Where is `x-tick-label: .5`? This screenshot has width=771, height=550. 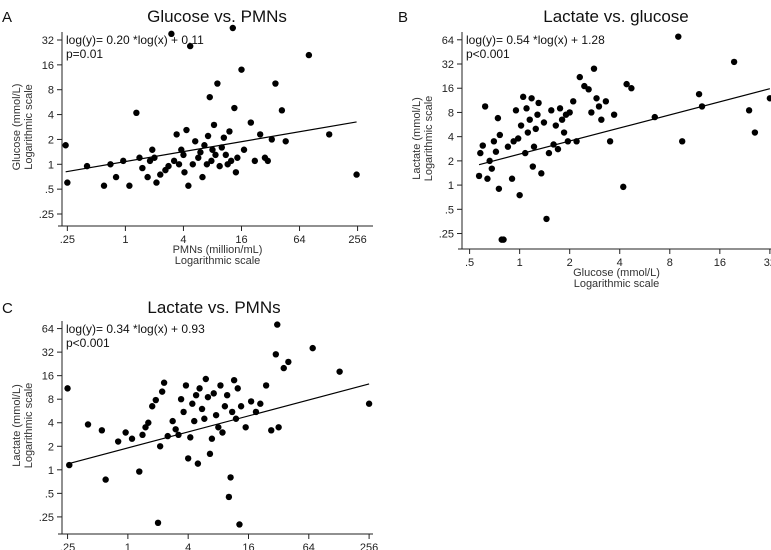
x-tick-label: .5 is located at coordinates (469, 263).